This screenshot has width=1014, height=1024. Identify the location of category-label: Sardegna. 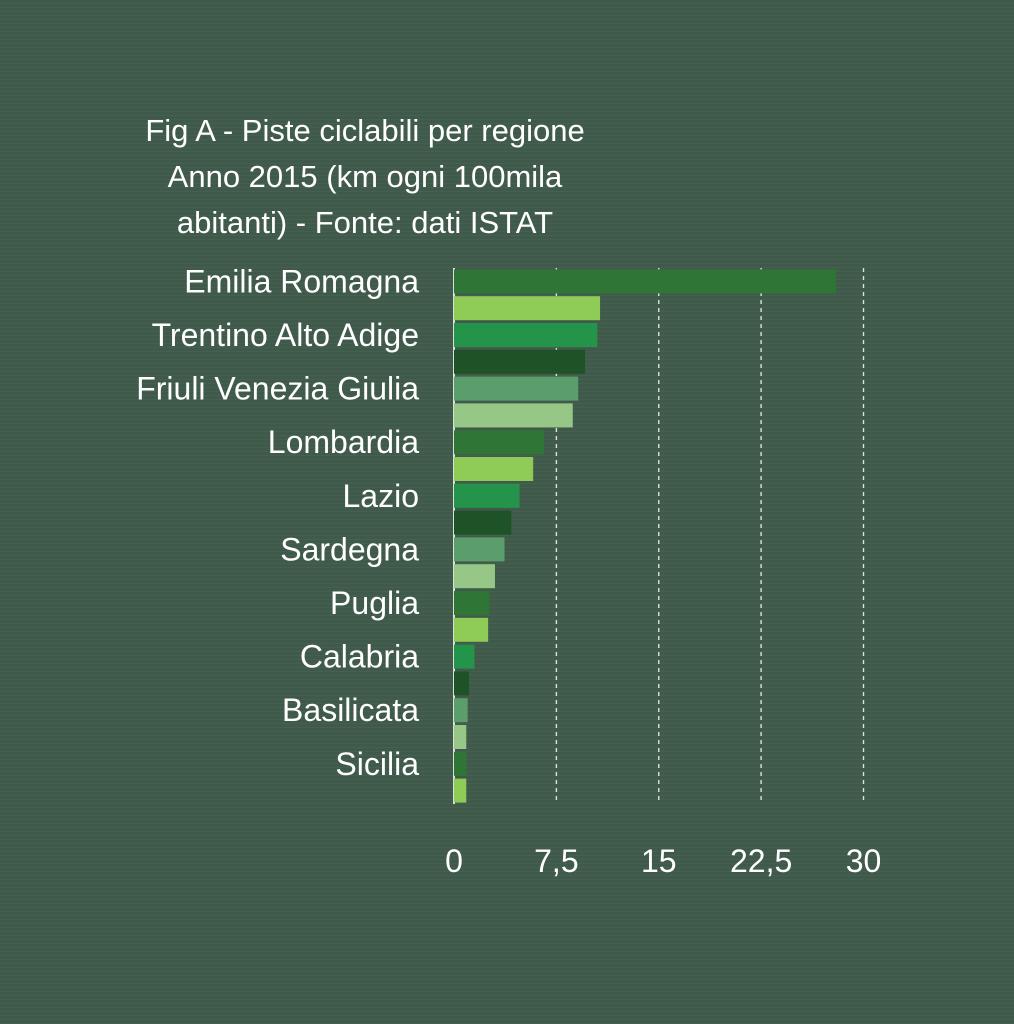
(349, 549).